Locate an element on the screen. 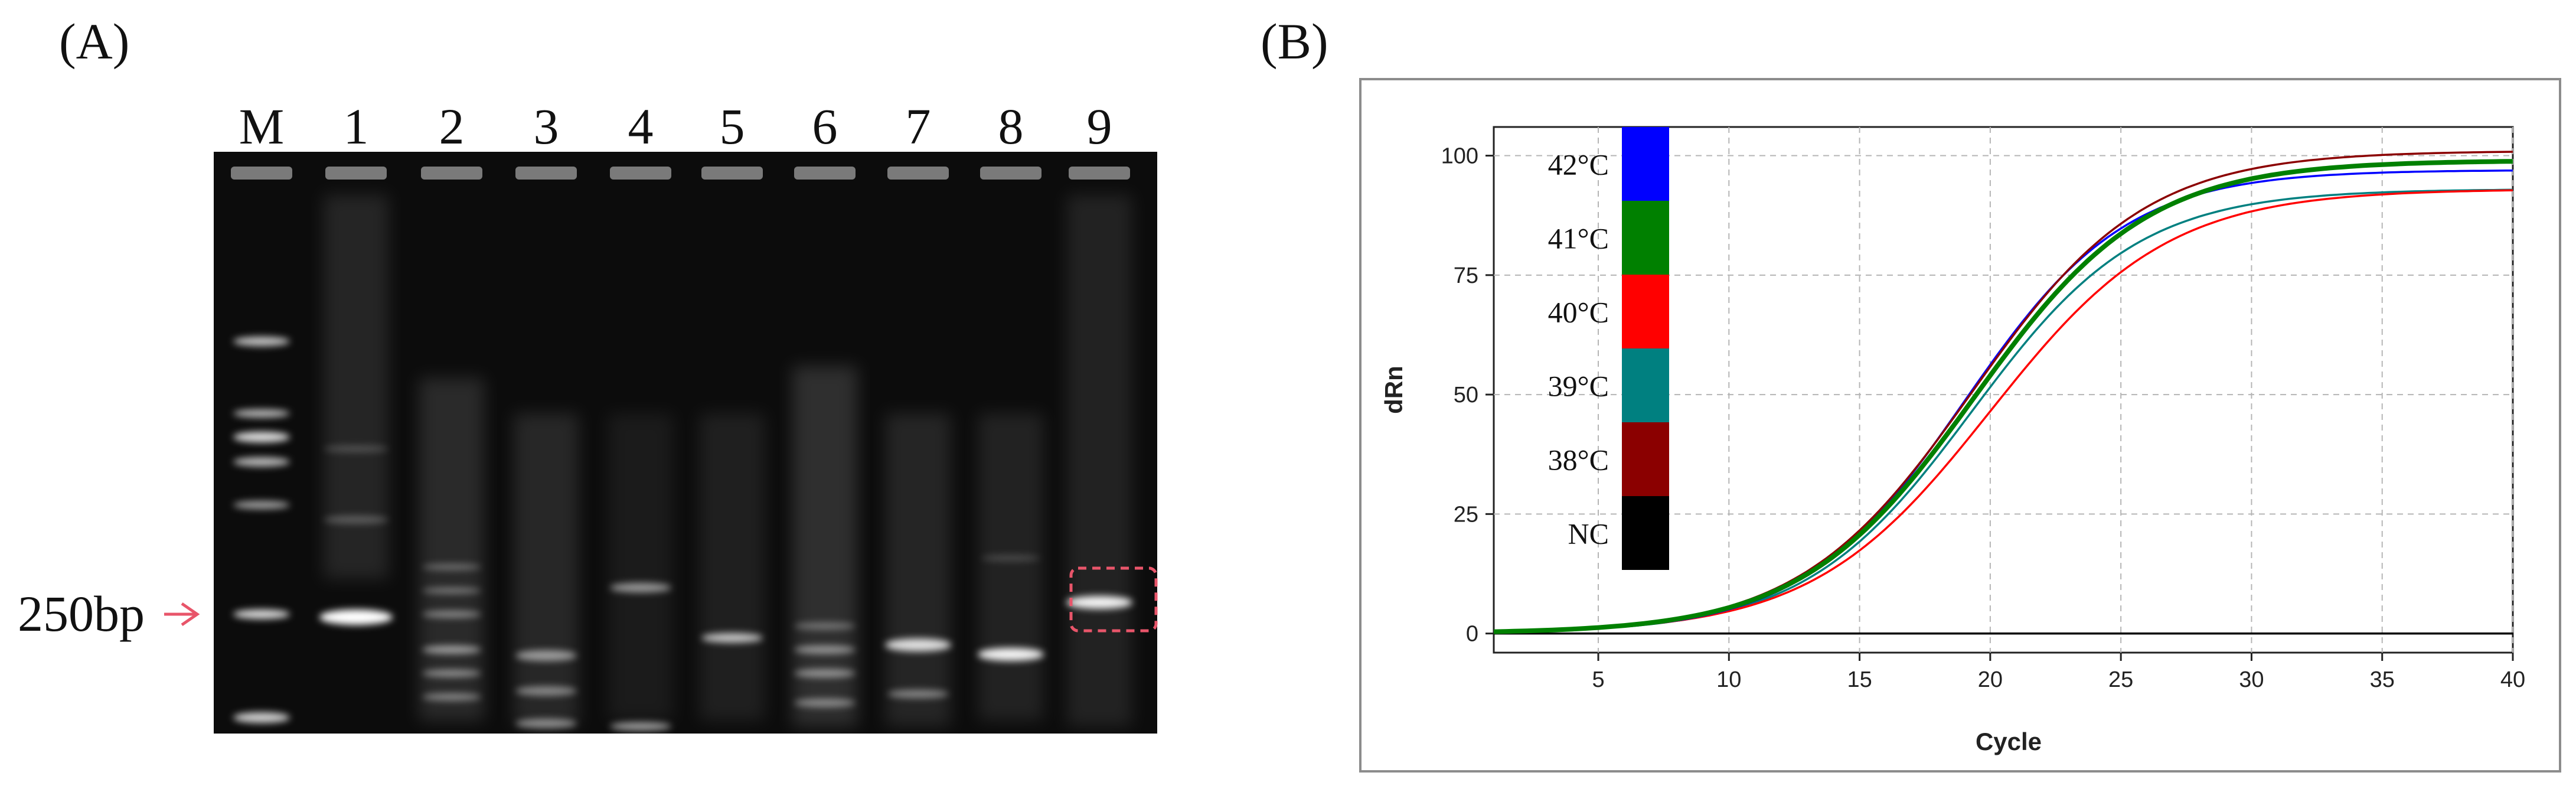 The image size is (2576, 792). lane-label-9: 9 is located at coordinates (1099, 127).